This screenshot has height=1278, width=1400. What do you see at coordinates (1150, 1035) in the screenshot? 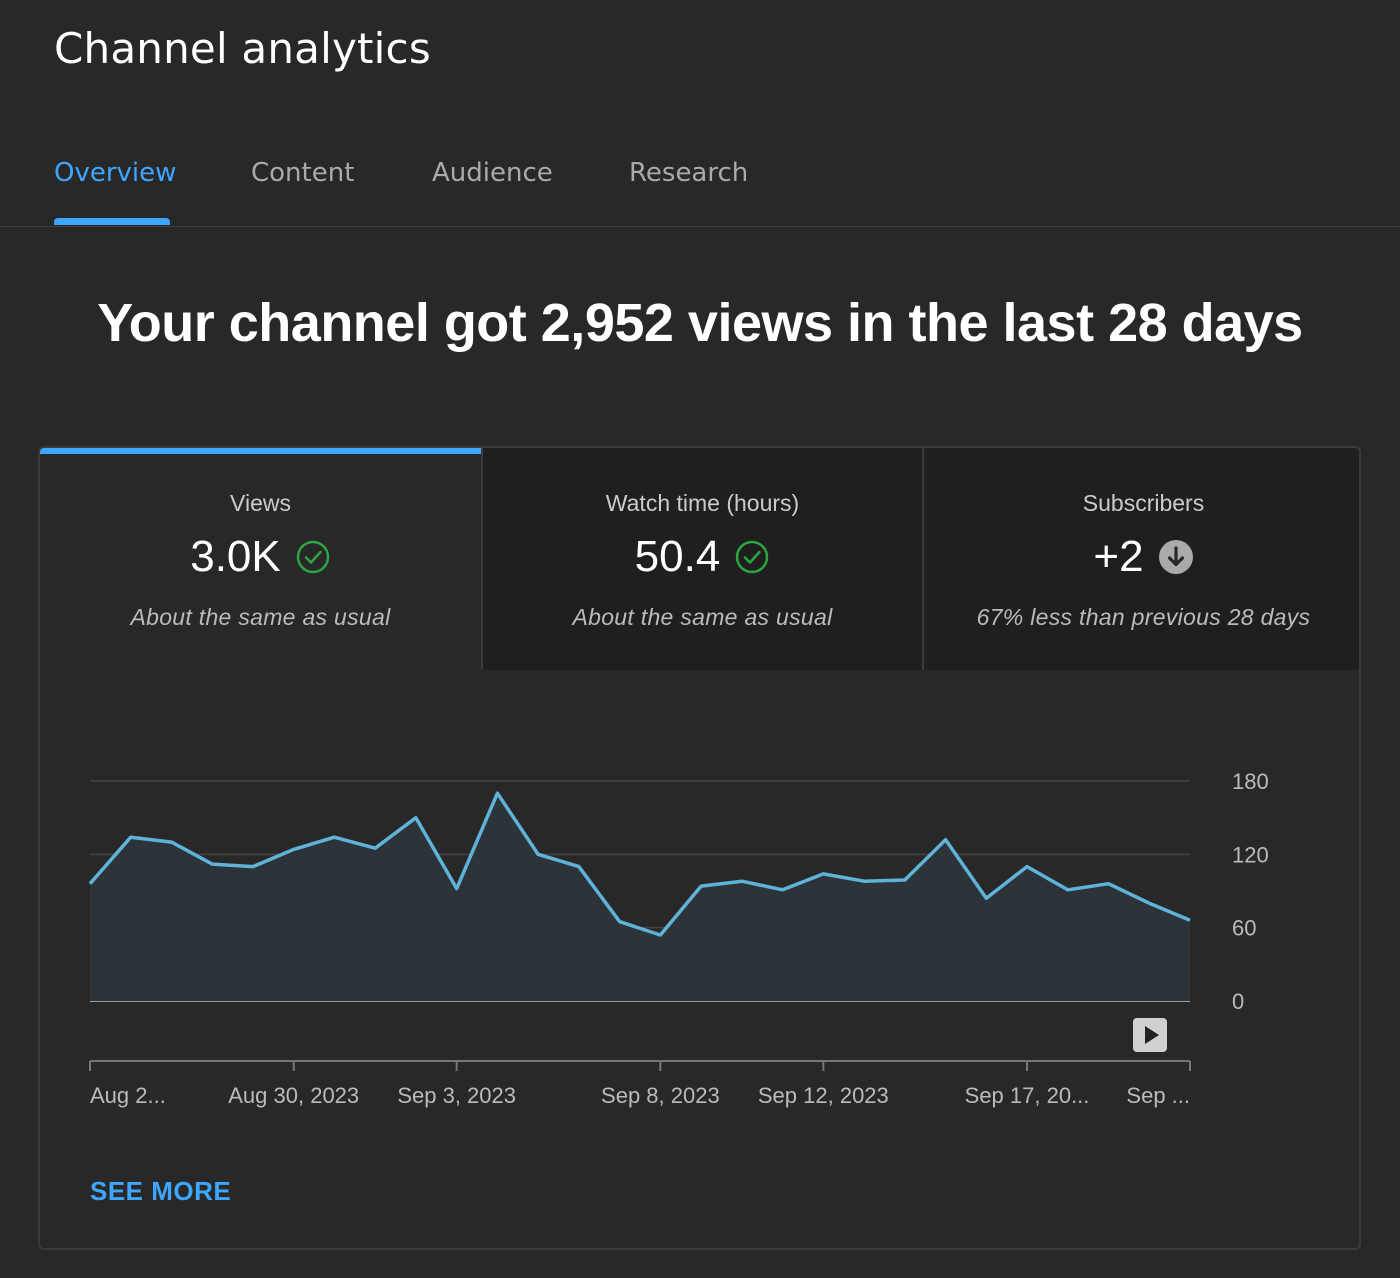
I see `play-icon` at bounding box center [1150, 1035].